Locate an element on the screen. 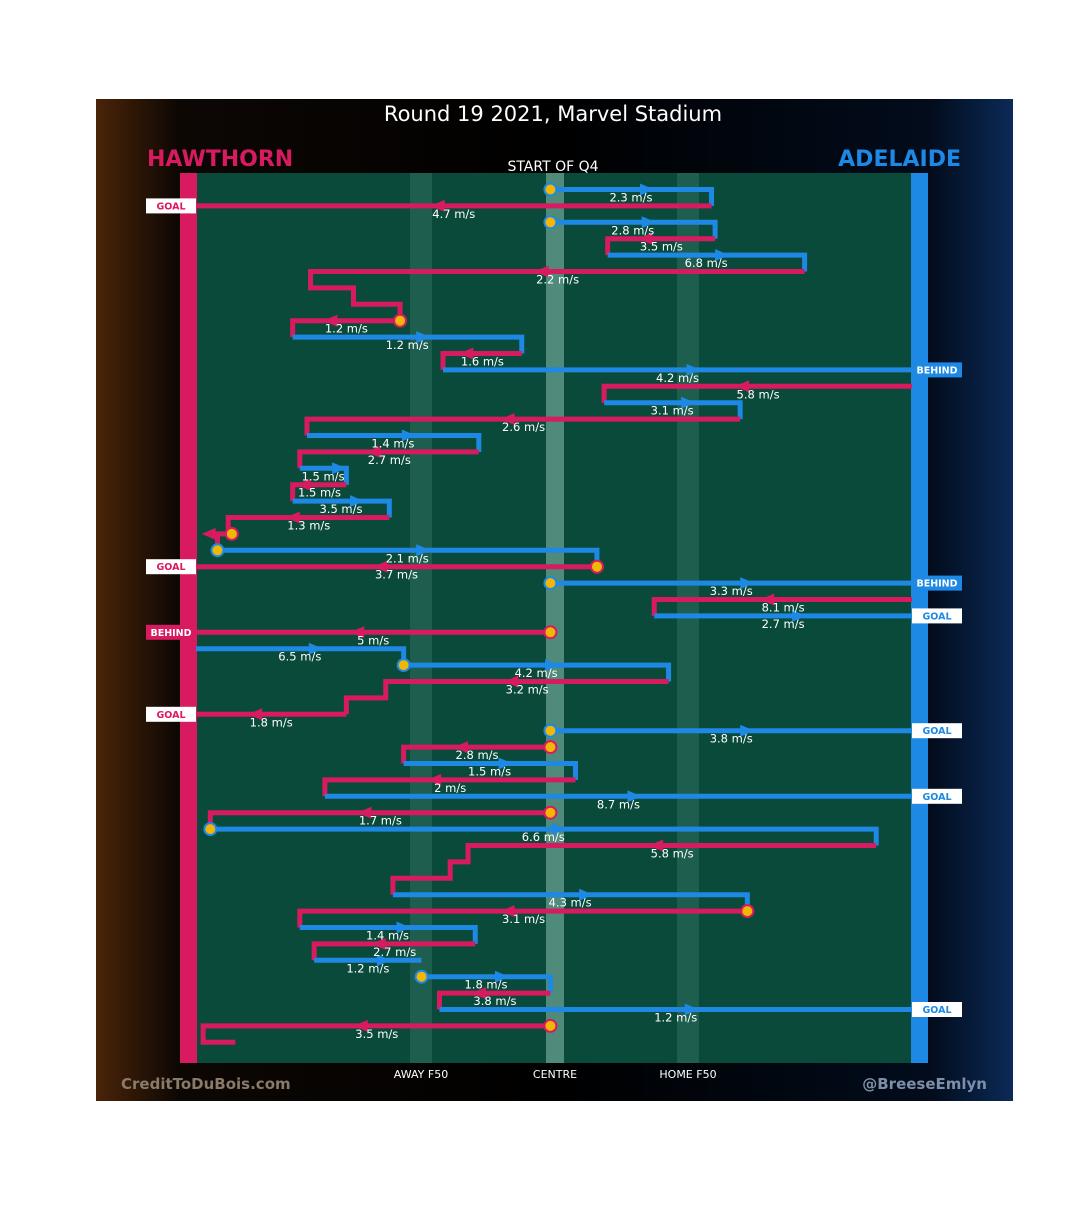 This screenshot has width=1080, height=1215. chain-44-speed-label: 1.8 m/s is located at coordinates (485, 985).